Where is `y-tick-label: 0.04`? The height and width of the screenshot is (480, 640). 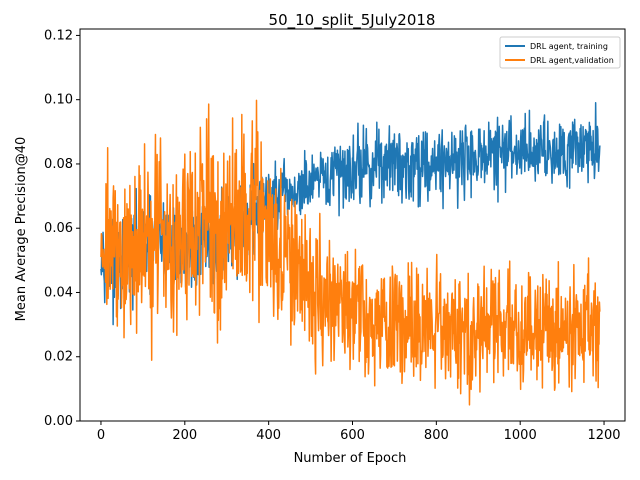 y-tick-label: 0.04 is located at coordinates (58, 292).